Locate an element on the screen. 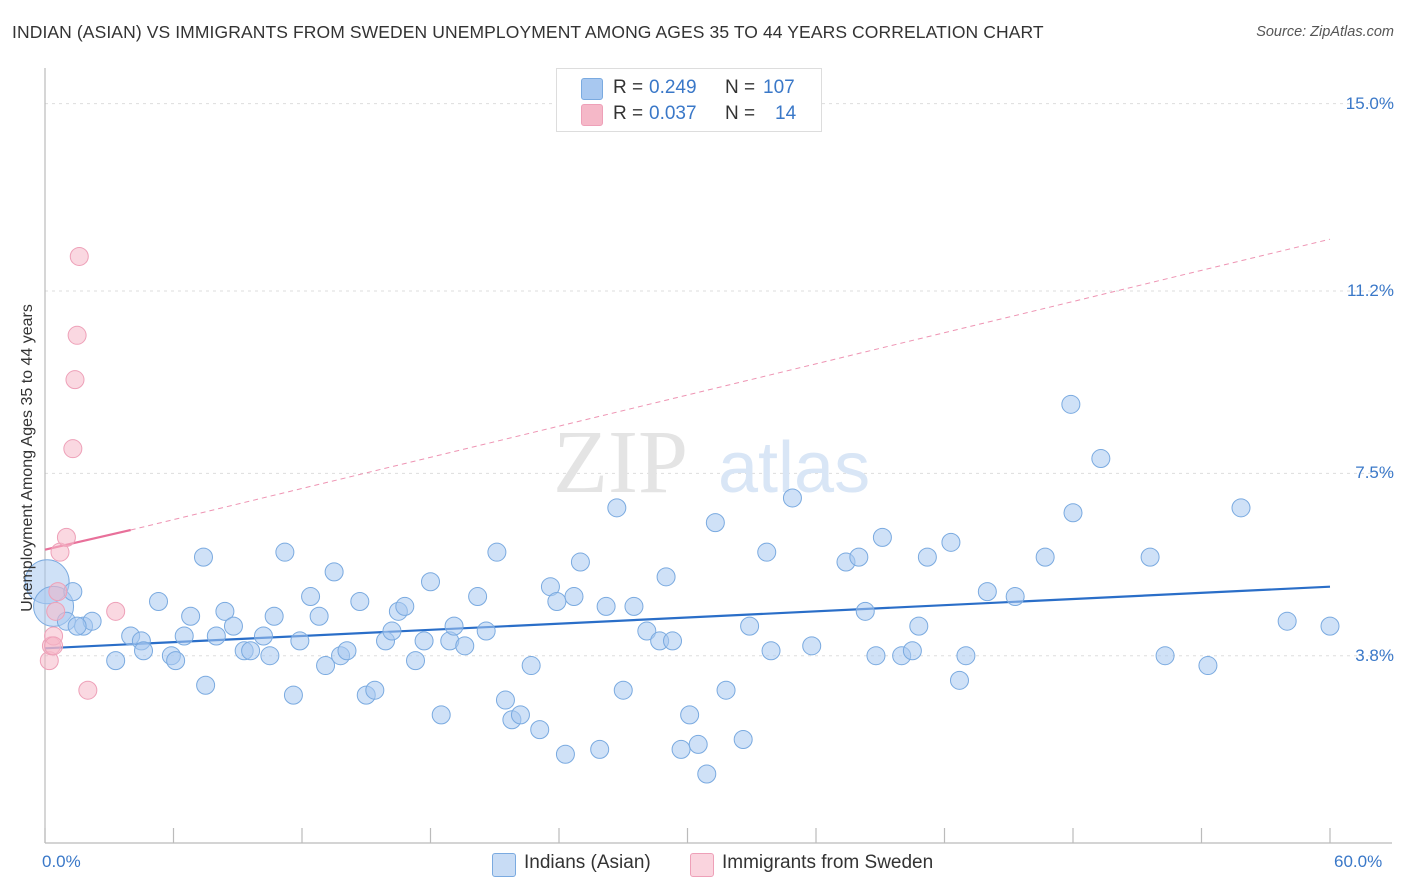  y-tick-label: 7.5% is located at coordinates (1374, 473).